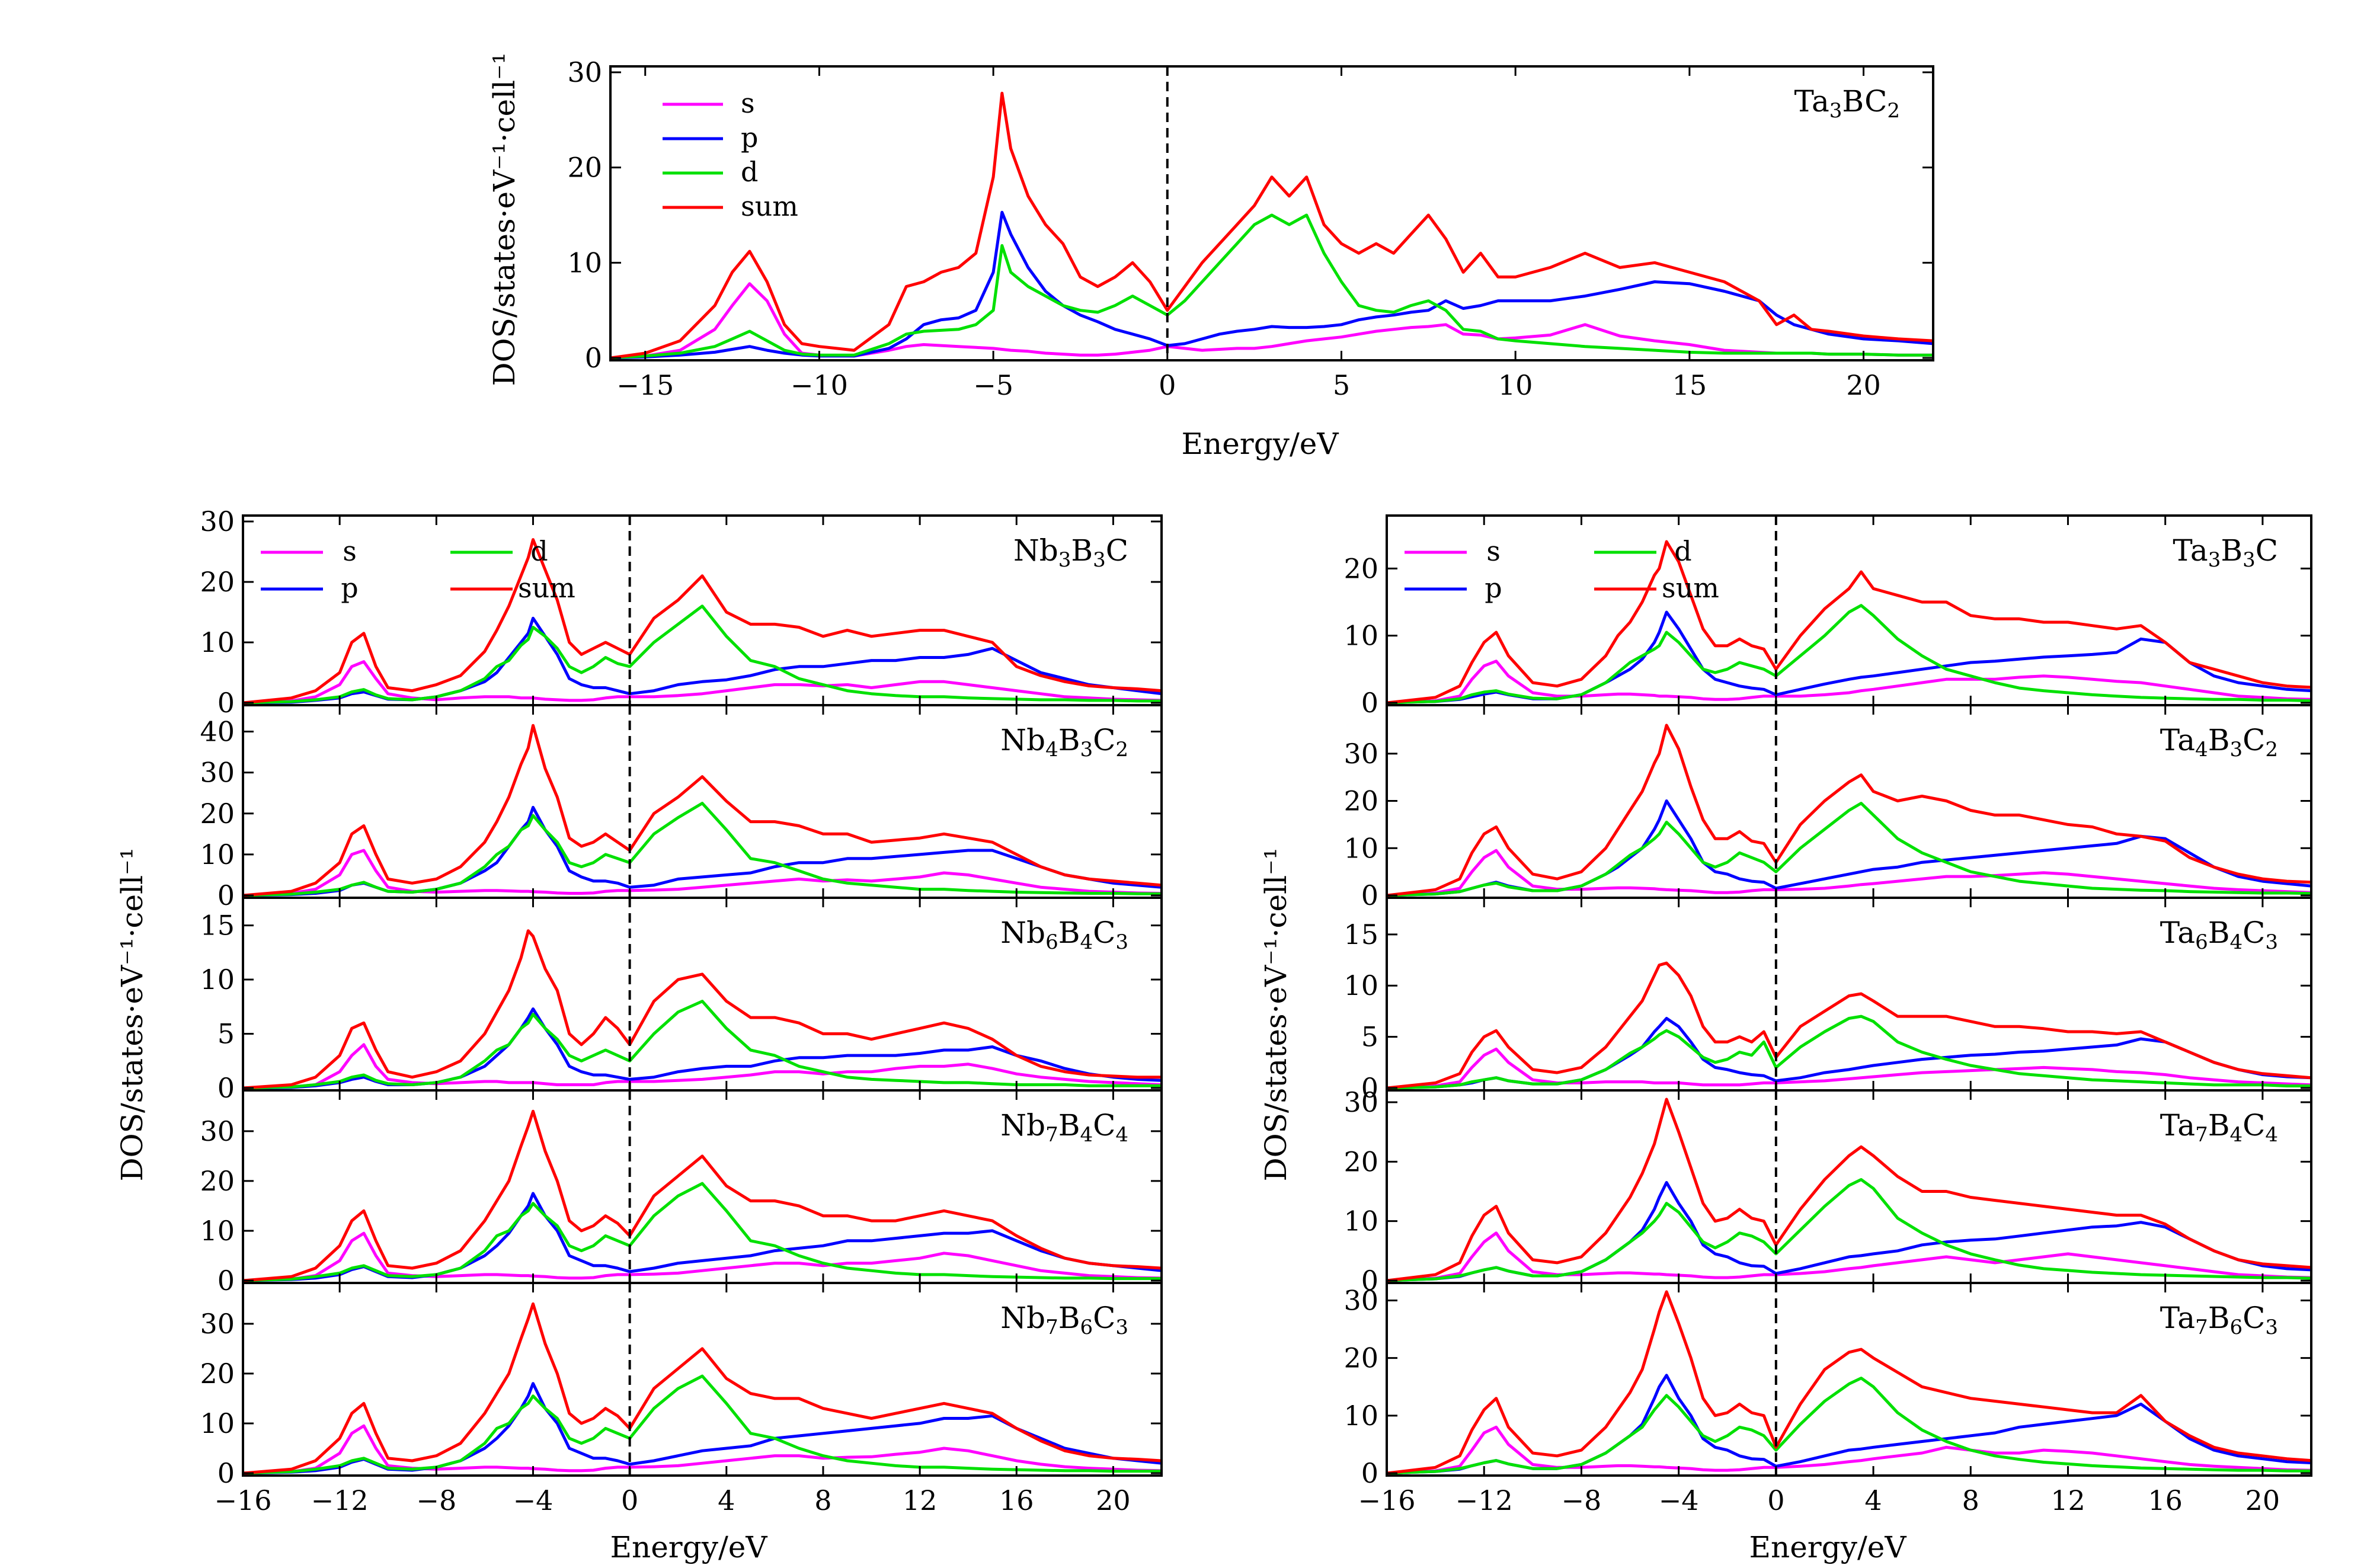  I want to click on series-sum-Nb6B4C3, so click(702, 1009).